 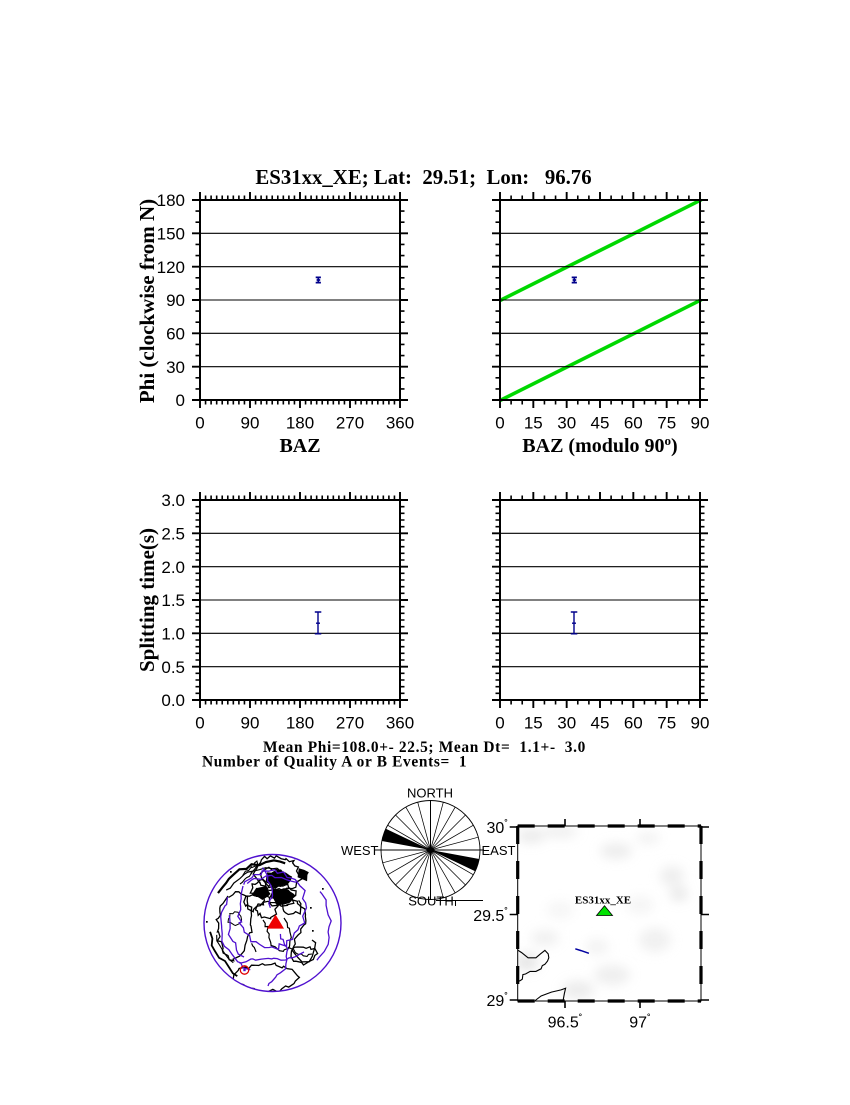 What do you see at coordinates (490, 916) in the screenshot?
I see `svg-text: 29.5˚` at bounding box center [490, 916].